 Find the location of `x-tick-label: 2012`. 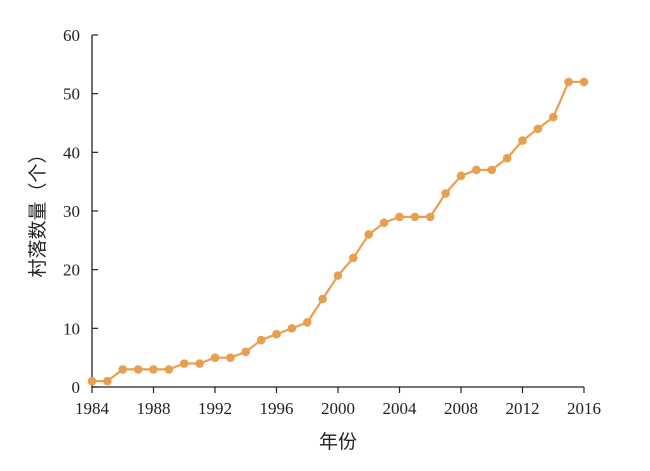

x-tick-label: 2012 is located at coordinates (523, 408).